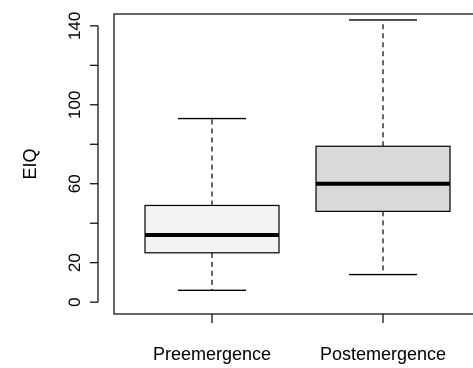  I want to click on box-preemergence, so click(212, 204).